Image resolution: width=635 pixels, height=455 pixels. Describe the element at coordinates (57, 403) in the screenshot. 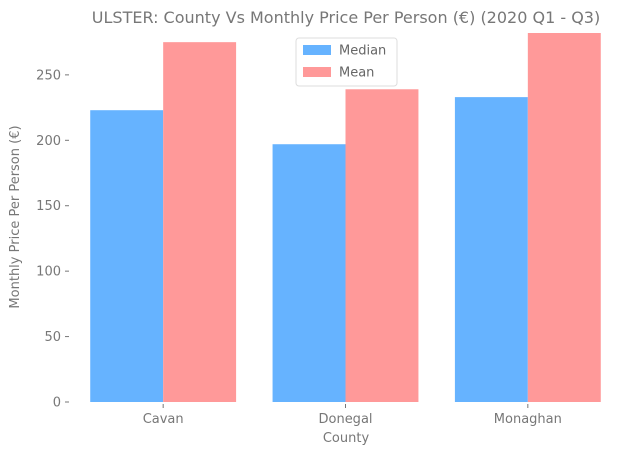

I see `y-tick-label: 0` at that location.